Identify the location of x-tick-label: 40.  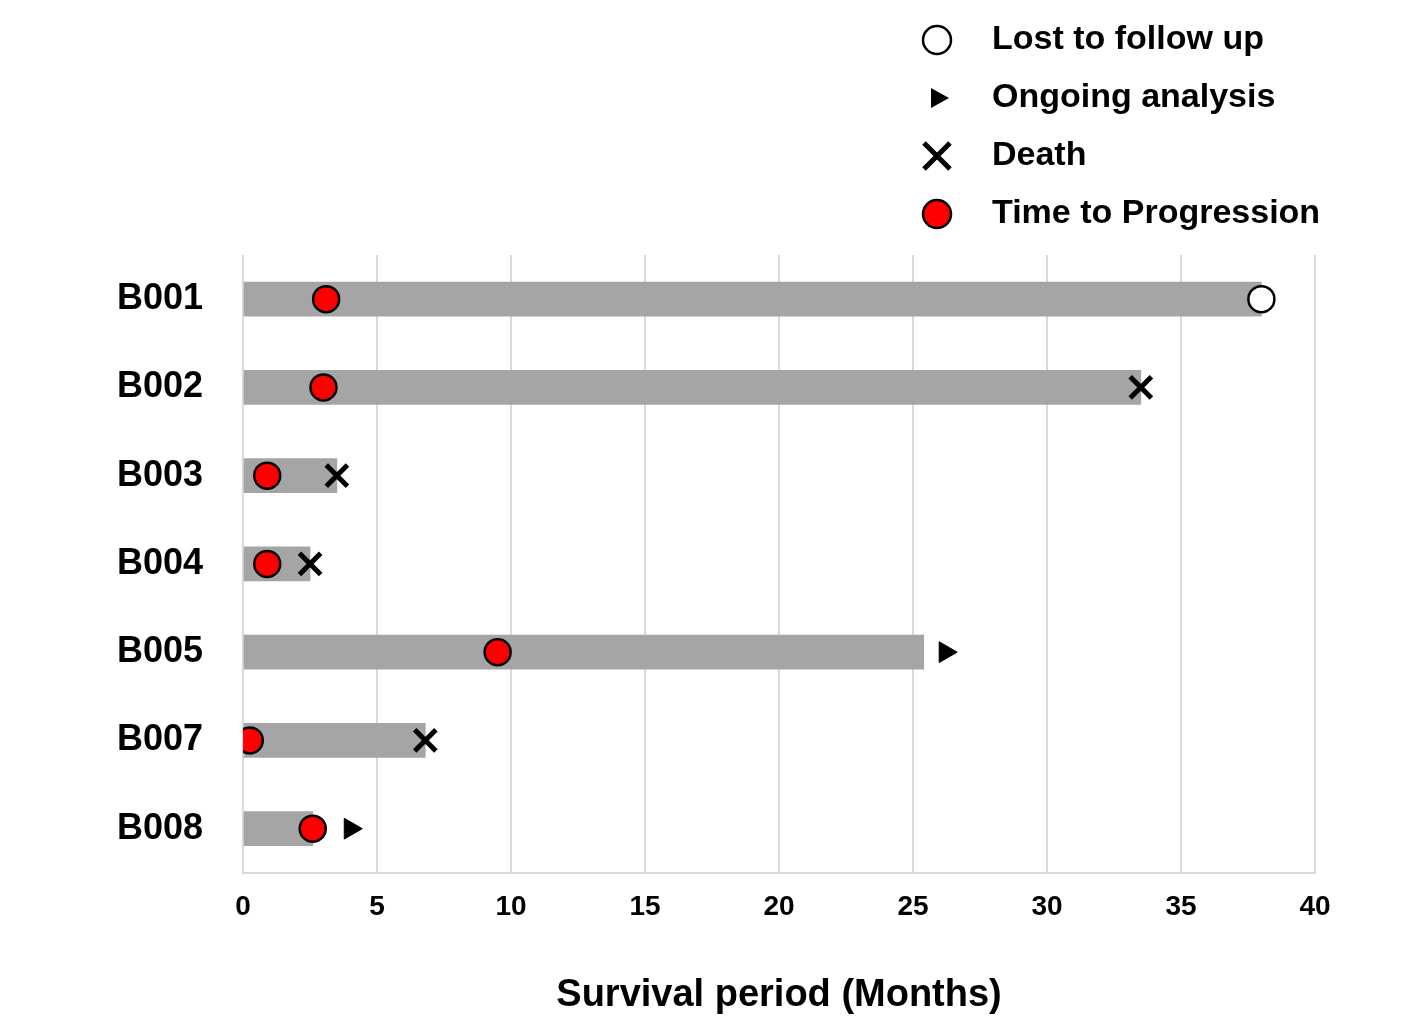
(1315, 906).